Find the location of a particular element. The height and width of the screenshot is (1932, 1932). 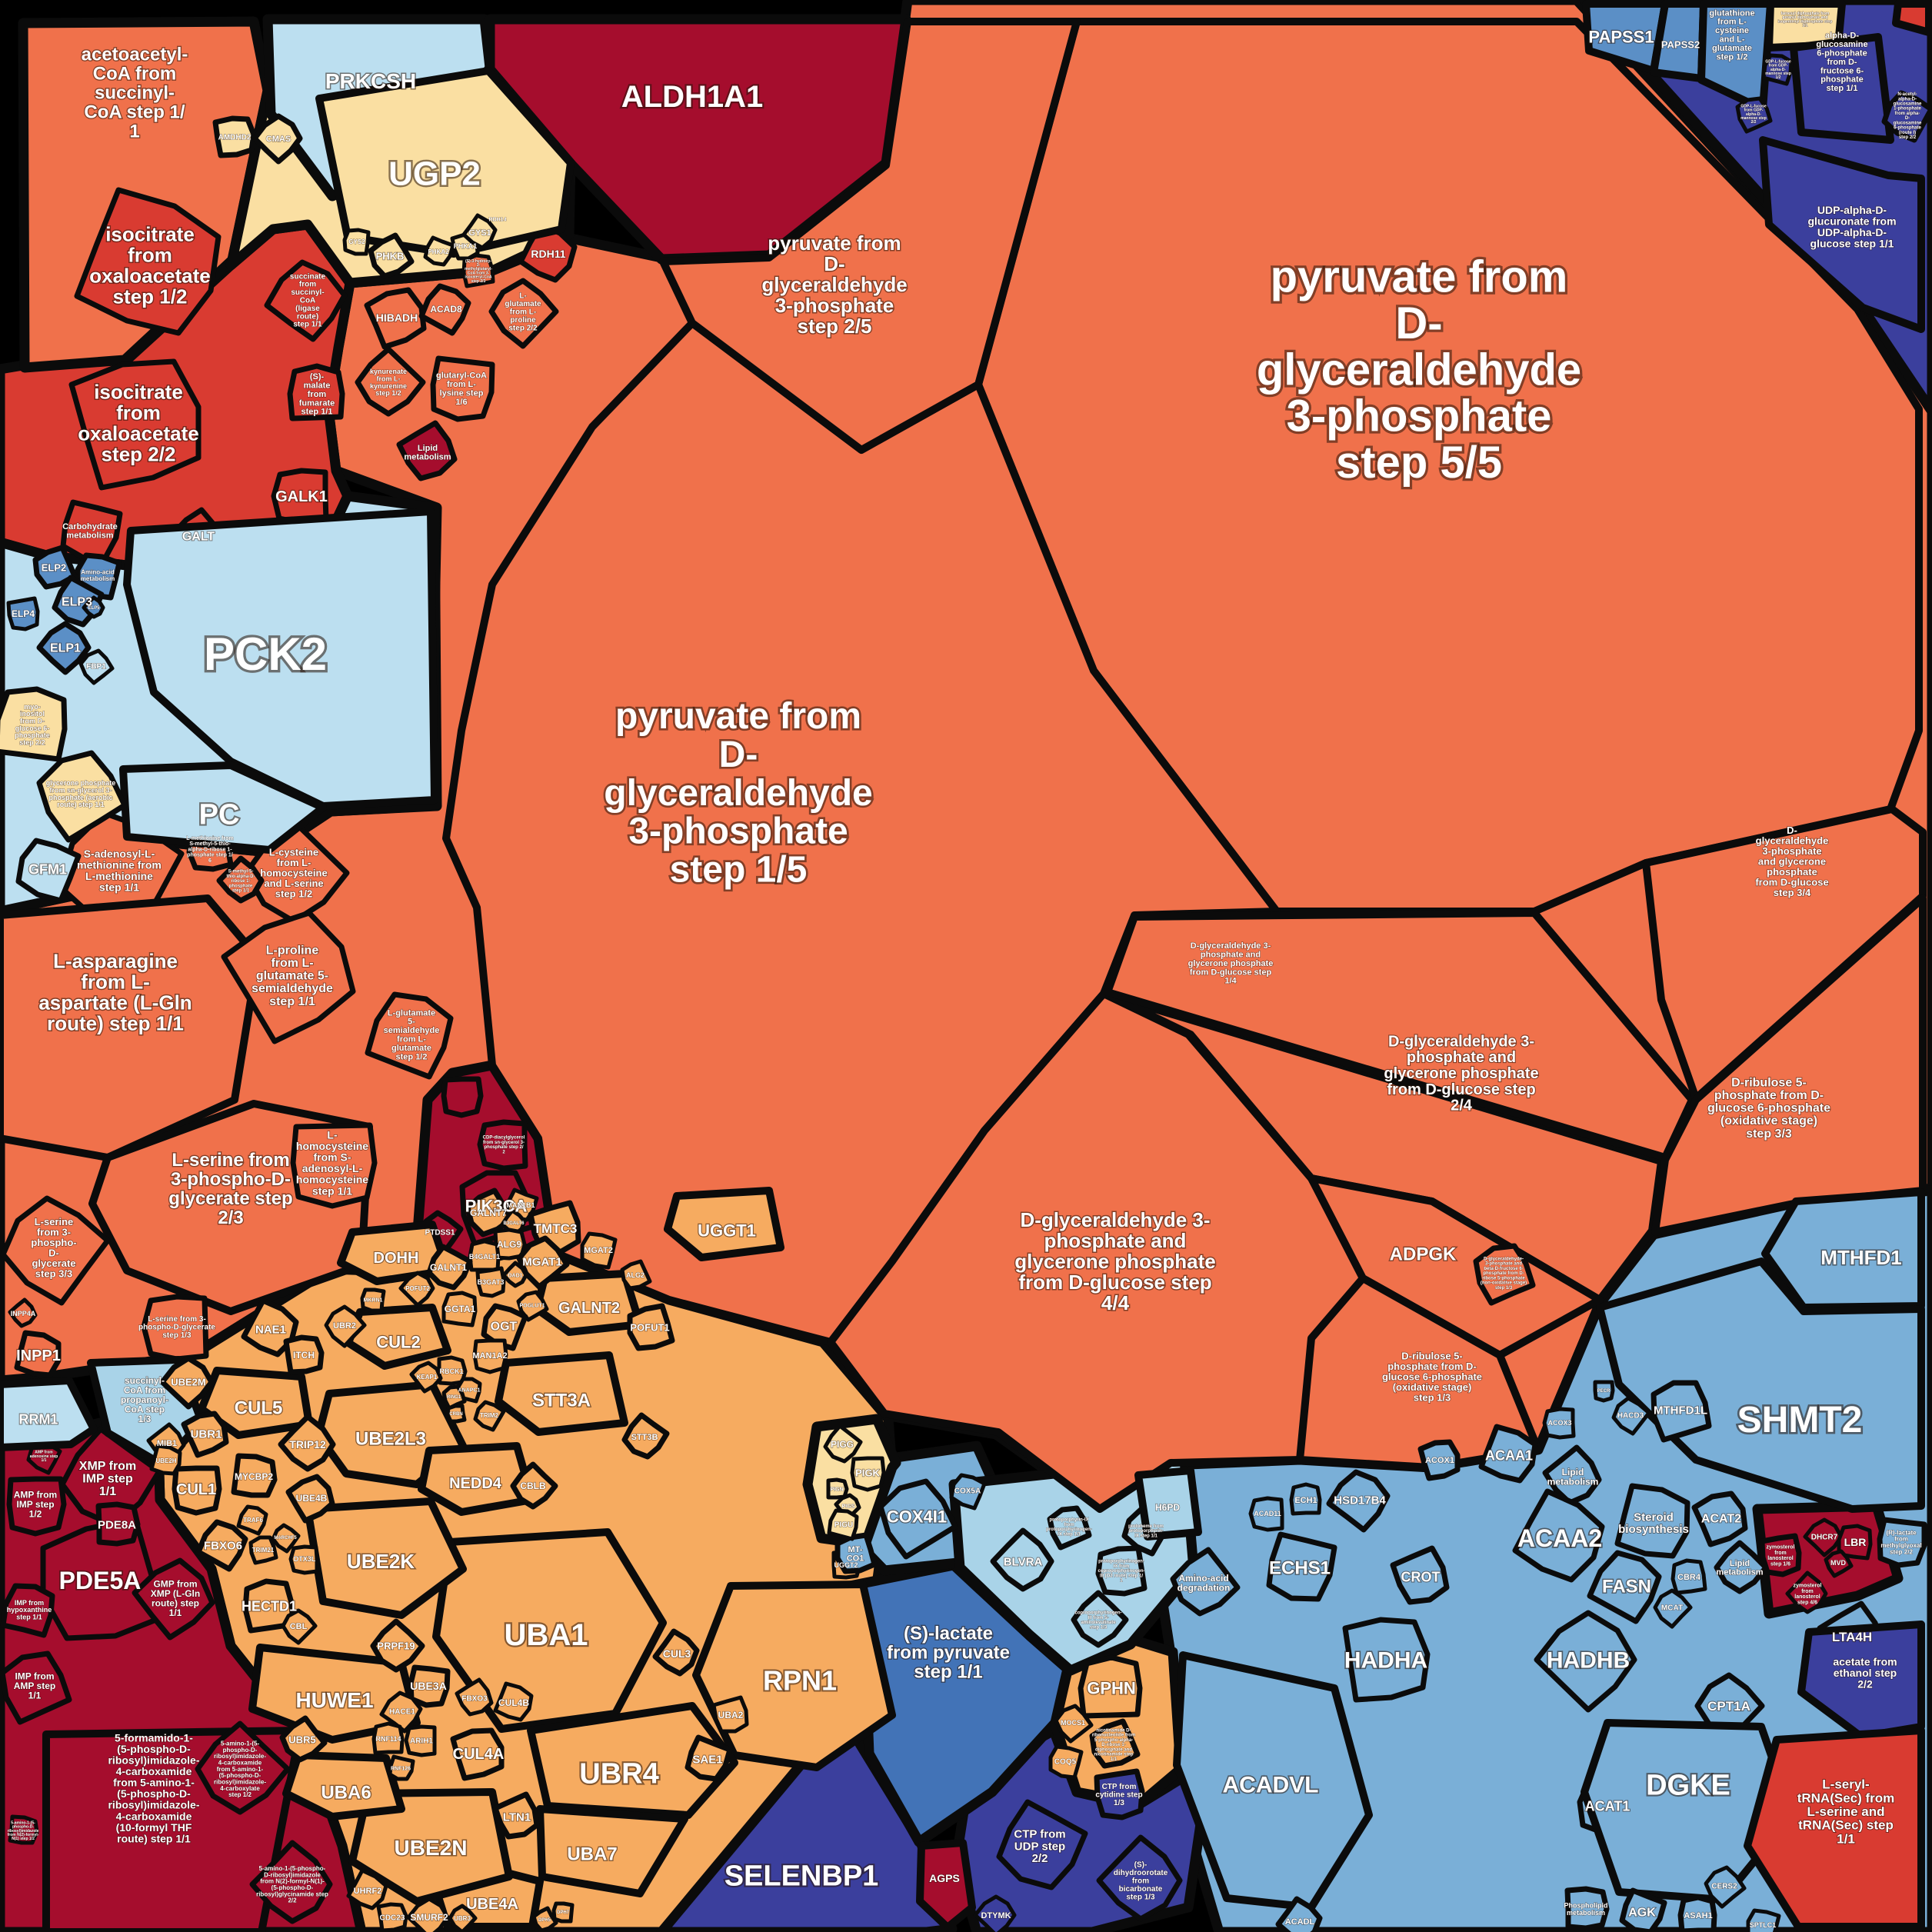

cell-acadl is located at coordinates (1299, 1914).